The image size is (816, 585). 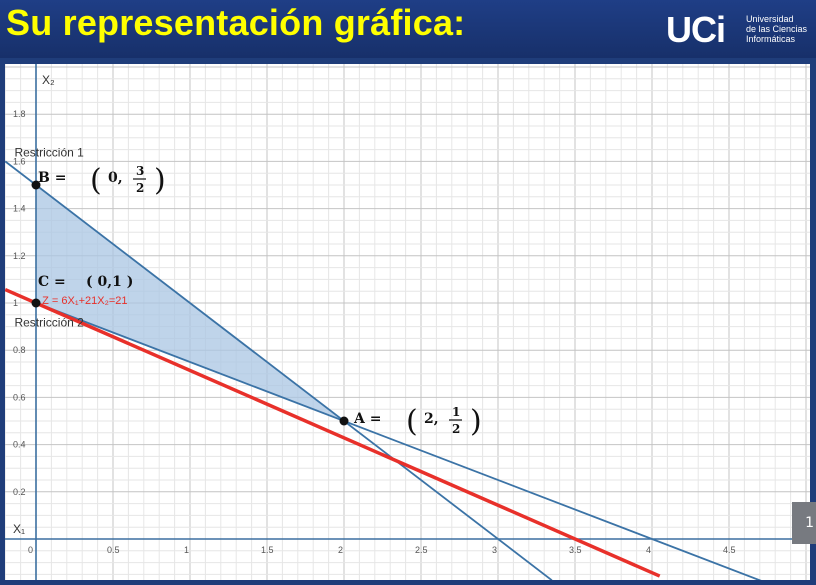 I want to click on point-coord-x-A: 2,, so click(x=431, y=419).